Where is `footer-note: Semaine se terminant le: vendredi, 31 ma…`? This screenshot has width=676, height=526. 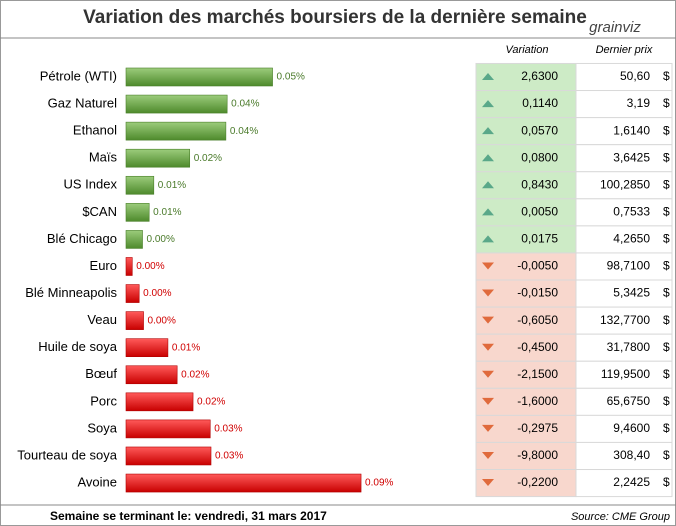 footer-note: Semaine se terminant le: vendredi, 31 ma… is located at coordinates (188, 516).